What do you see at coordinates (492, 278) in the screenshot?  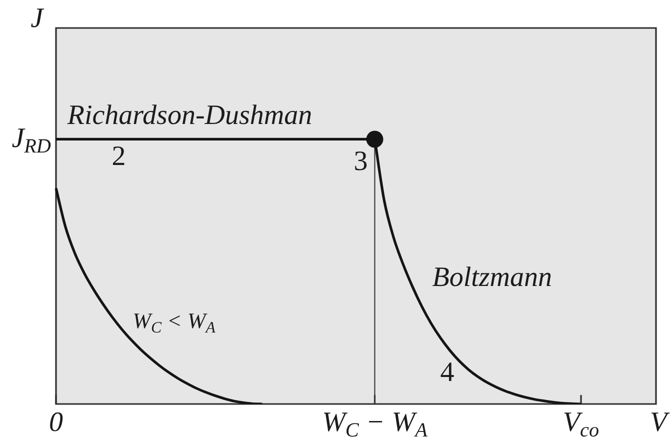 I see `series-label: Boltzmann` at bounding box center [492, 278].